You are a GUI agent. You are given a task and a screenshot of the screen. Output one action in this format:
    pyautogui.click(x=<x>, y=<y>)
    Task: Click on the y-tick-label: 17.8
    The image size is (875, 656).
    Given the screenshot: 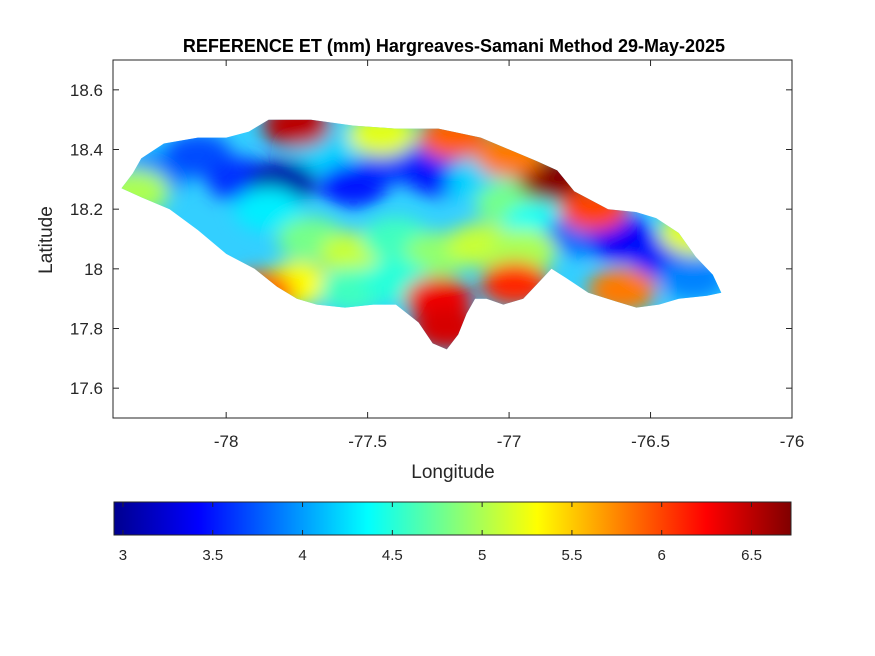 What is the action you would take?
    pyautogui.click(x=86, y=329)
    